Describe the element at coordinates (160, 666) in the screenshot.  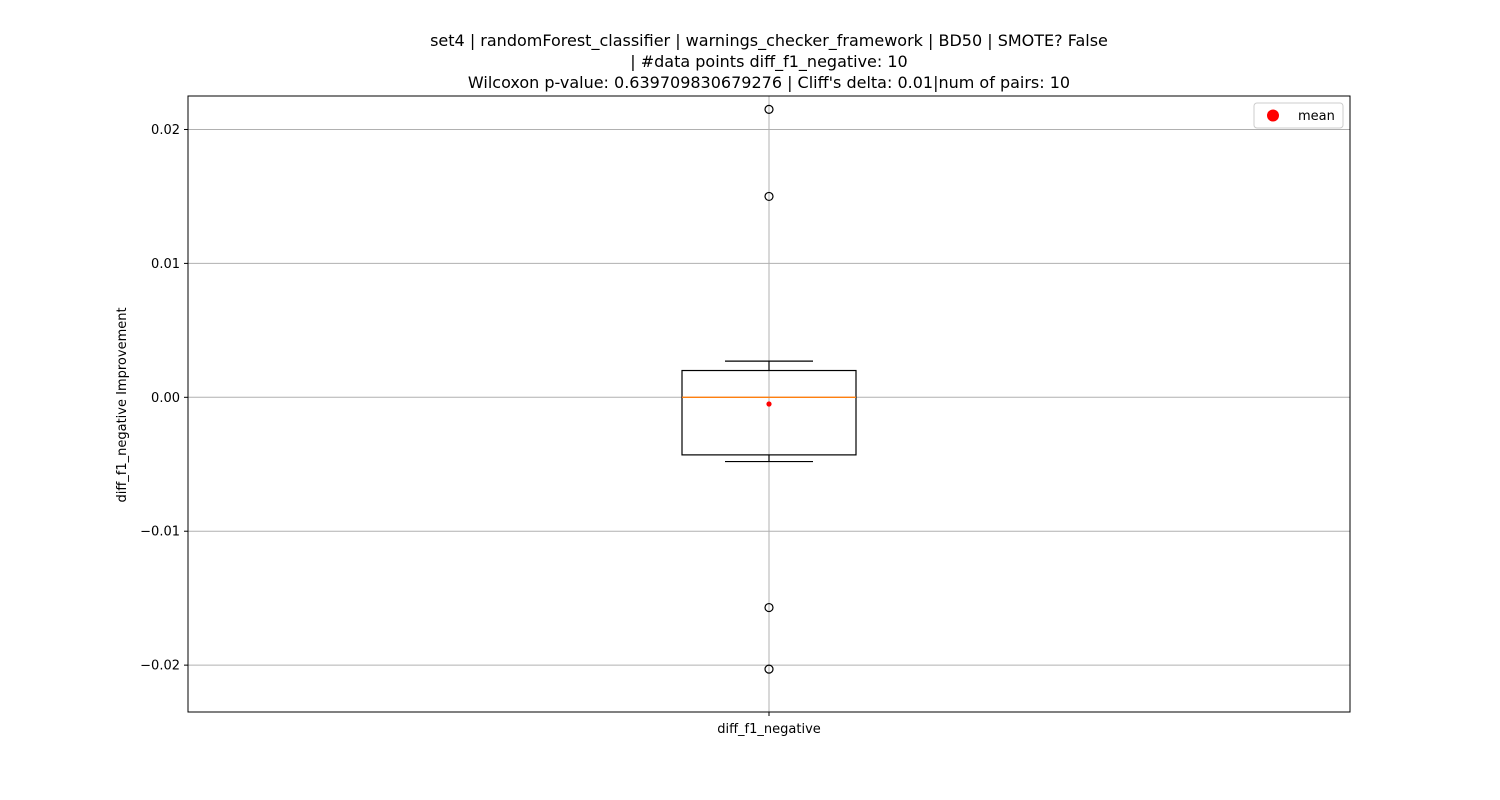
I see `y-tick-label: −0.02` at that location.